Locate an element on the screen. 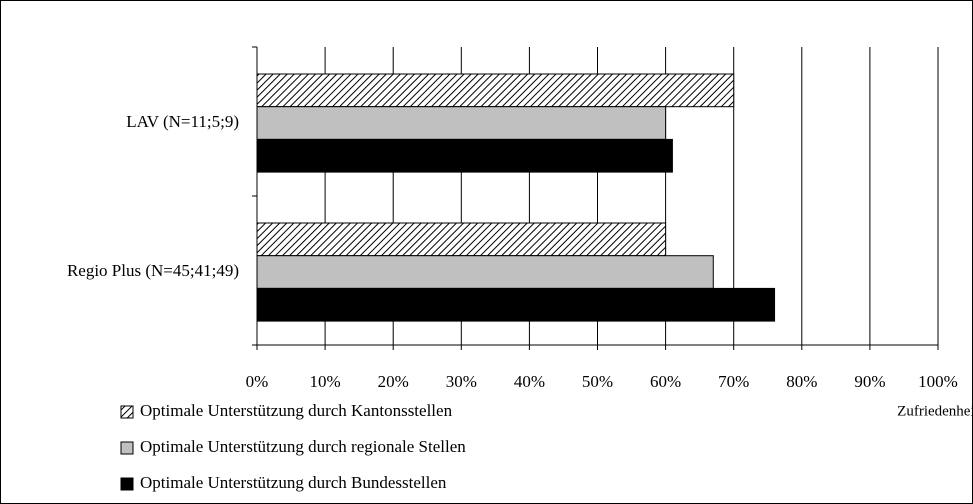  x-tick-label: 40% is located at coordinates (529, 381).